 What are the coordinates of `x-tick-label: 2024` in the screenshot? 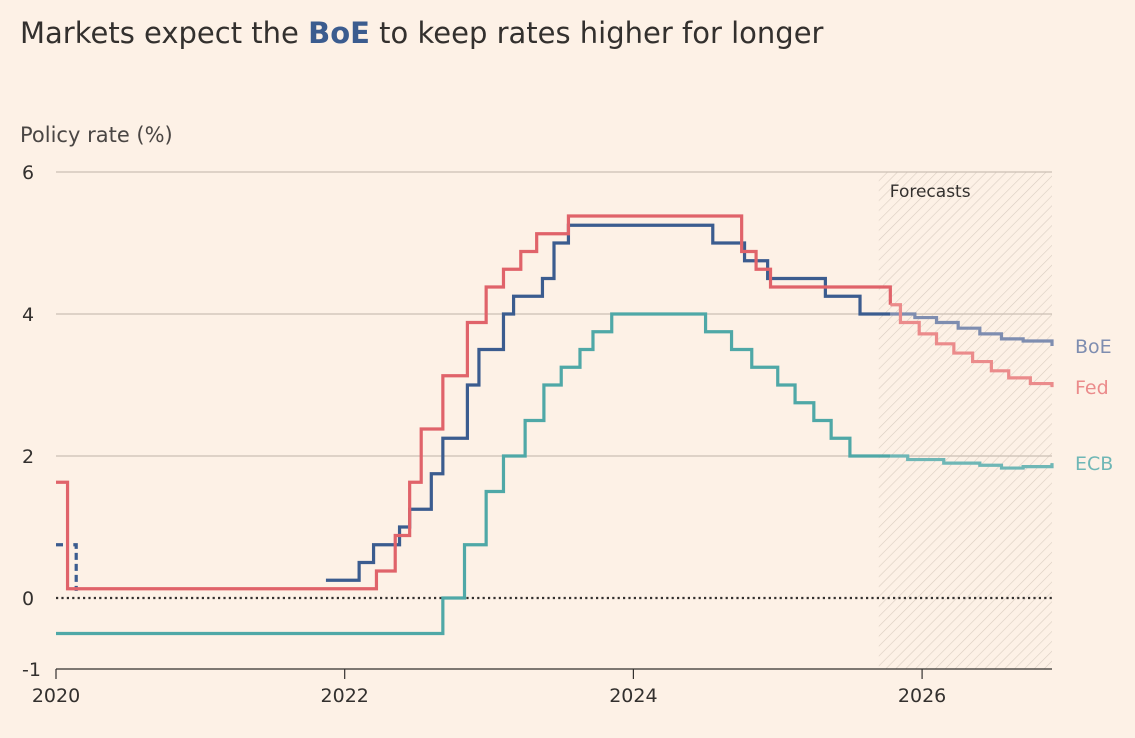 It's located at (633, 696).